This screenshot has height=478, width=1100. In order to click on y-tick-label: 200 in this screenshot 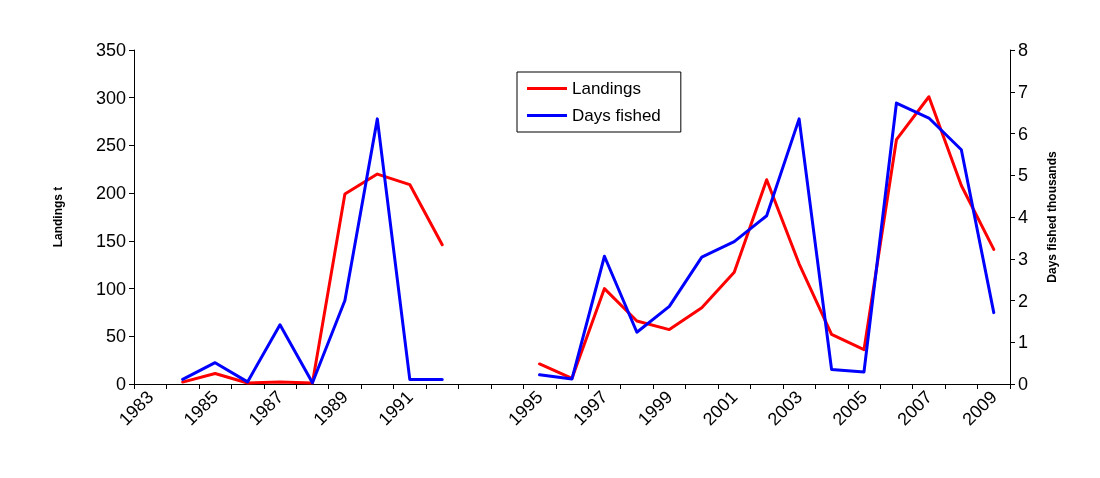, I will do `click(110, 193)`.